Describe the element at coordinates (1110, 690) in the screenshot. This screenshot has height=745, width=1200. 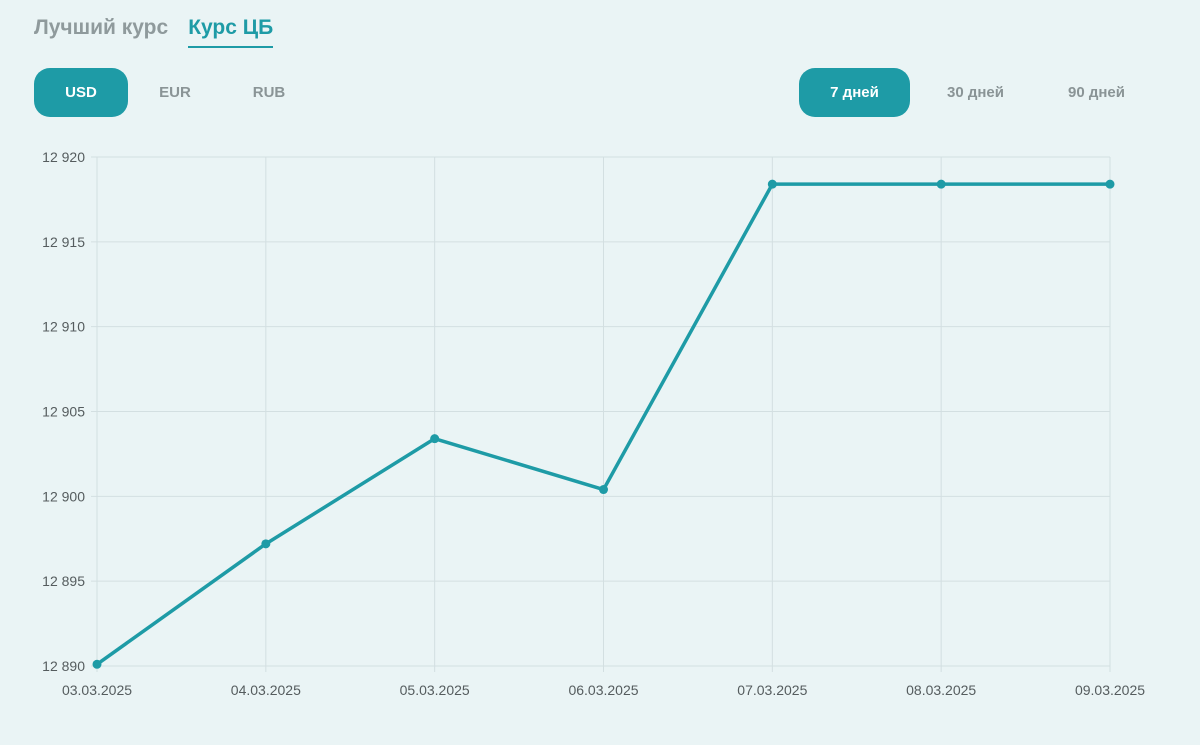
I see `x-tick-label: 09.03.2025` at that location.